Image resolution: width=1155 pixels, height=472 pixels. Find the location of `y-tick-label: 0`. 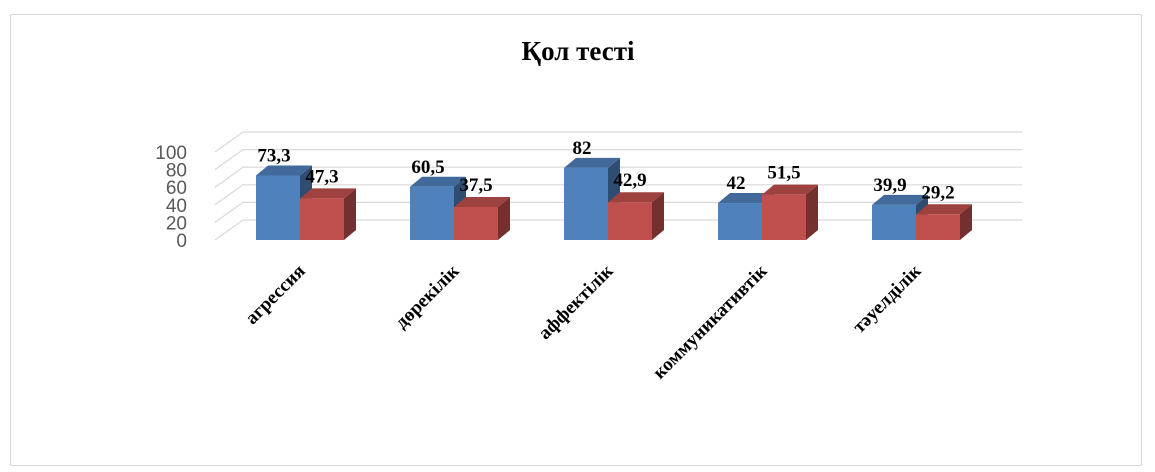

y-tick-label: 0 is located at coordinates (181, 241).